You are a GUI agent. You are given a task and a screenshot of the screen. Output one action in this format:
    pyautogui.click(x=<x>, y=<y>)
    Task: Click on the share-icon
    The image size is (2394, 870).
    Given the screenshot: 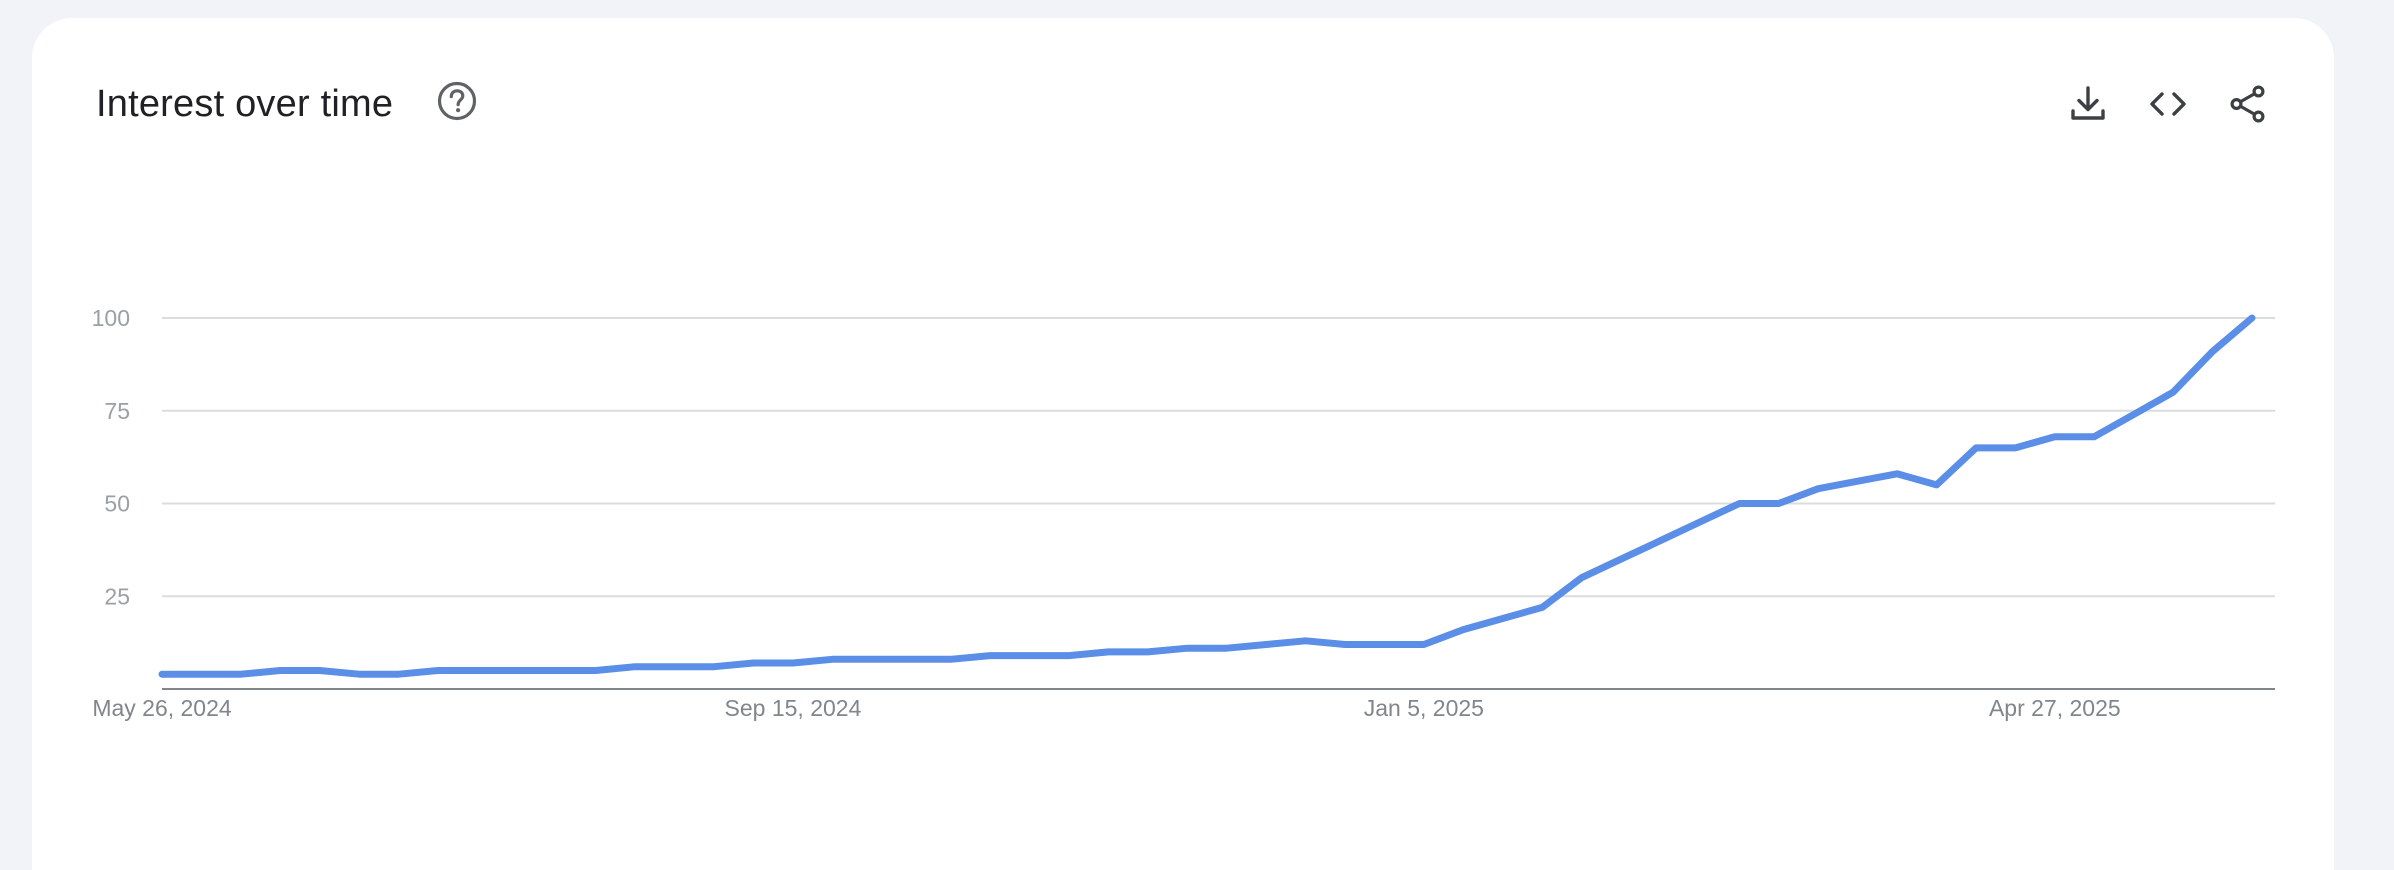 What is the action you would take?
    pyautogui.click(x=2247, y=104)
    